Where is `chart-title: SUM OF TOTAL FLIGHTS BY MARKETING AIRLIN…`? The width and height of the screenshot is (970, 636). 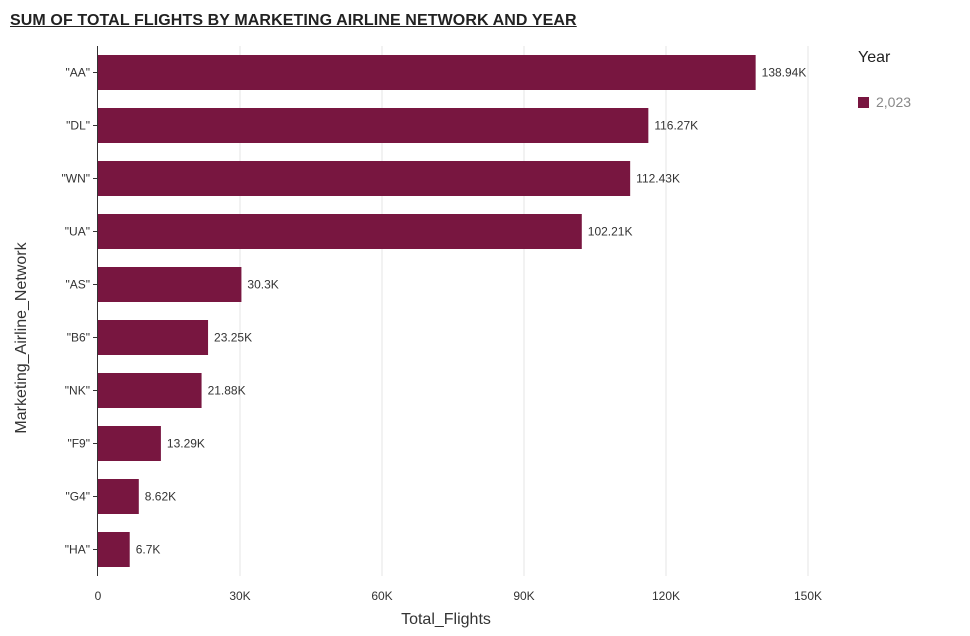 chart-title: SUM OF TOTAL FLIGHTS BY MARKETING AIRLIN… is located at coordinates (293, 20).